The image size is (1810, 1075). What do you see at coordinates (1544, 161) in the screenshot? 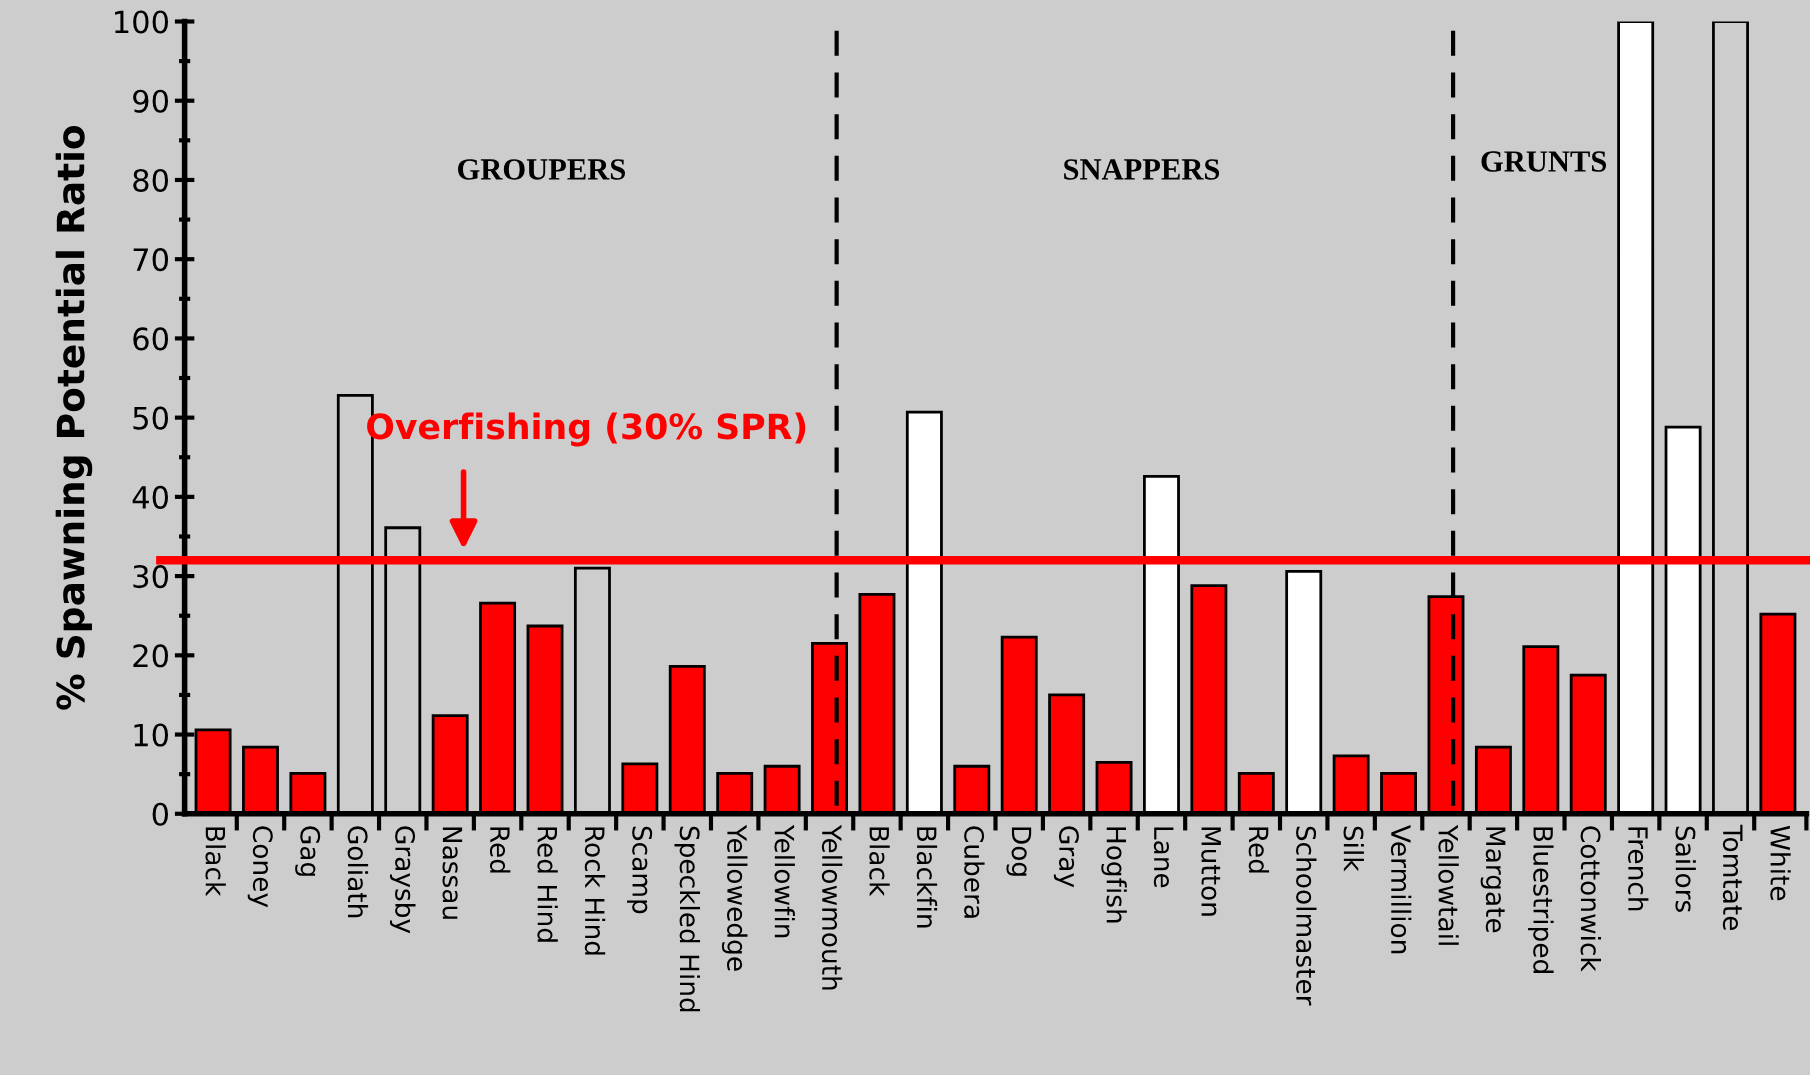
I see `annotation: GRUNTS` at bounding box center [1544, 161].